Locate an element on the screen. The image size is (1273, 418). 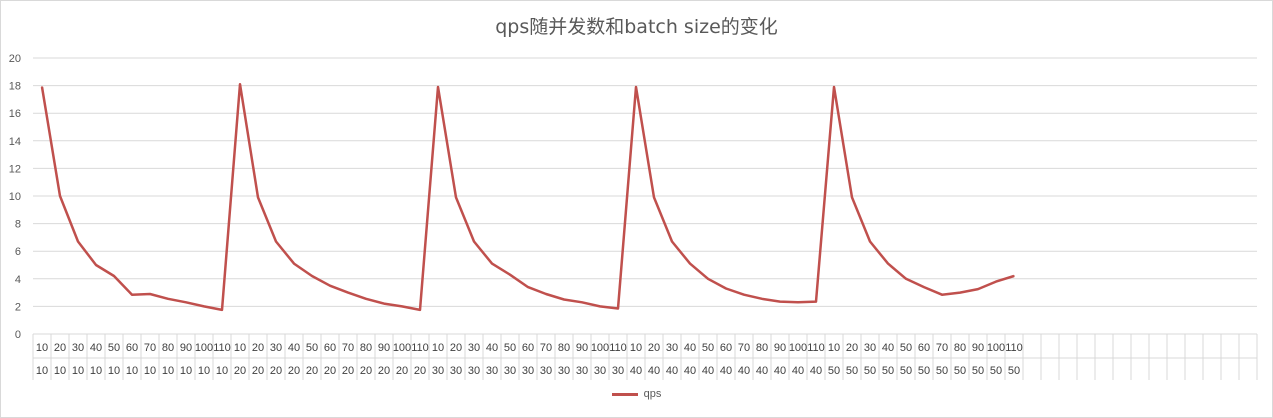
y-tick-label: 6 is located at coordinates (18, 252).